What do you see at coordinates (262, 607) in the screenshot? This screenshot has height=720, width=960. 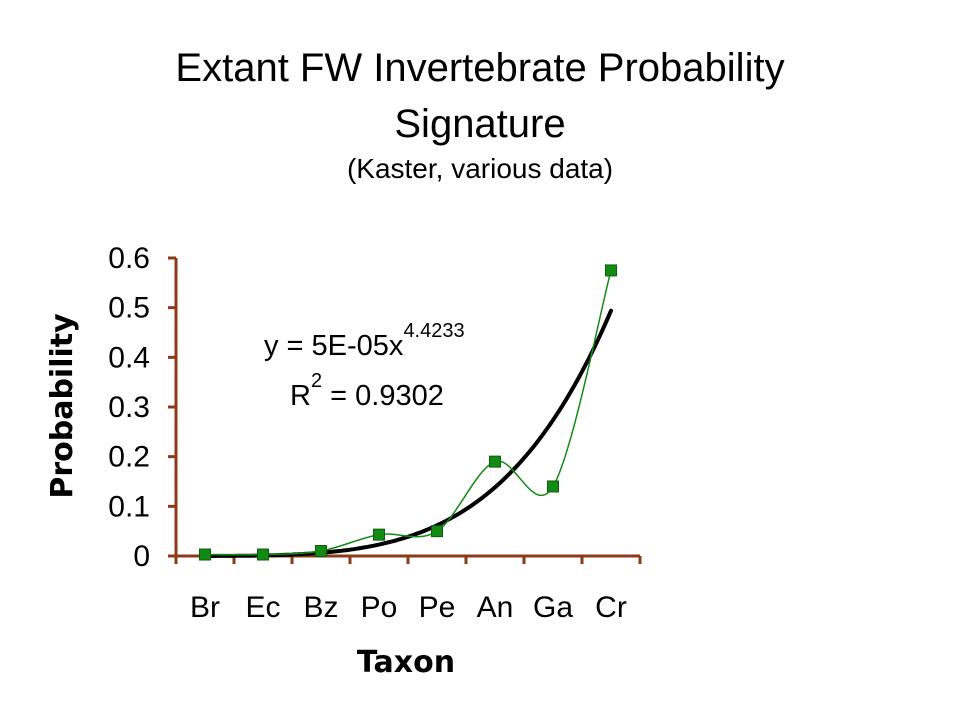 I see `x-tick-label: Ec` at bounding box center [262, 607].